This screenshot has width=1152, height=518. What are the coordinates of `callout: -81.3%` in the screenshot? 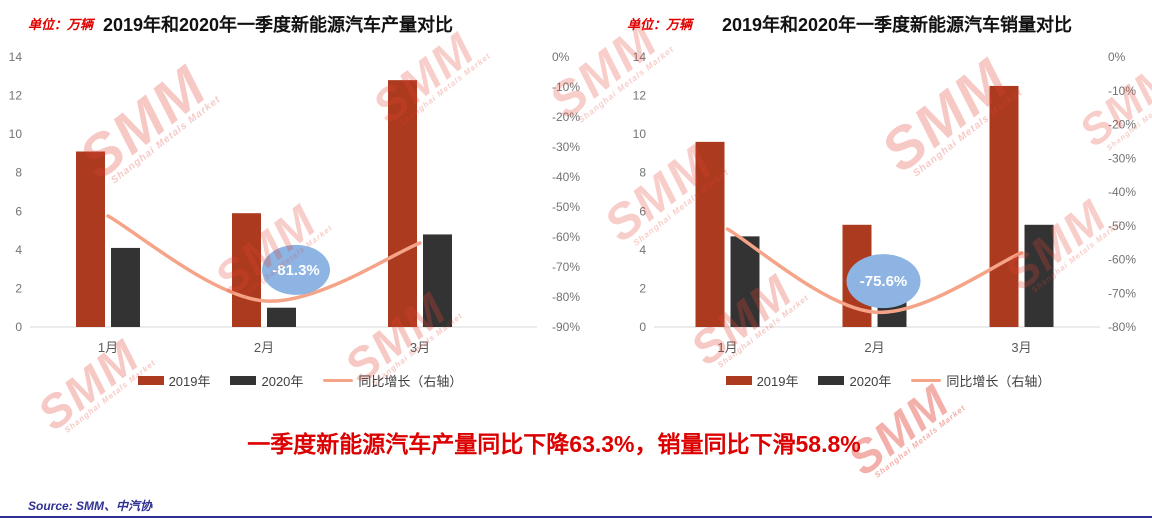 It's located at (296, 269).